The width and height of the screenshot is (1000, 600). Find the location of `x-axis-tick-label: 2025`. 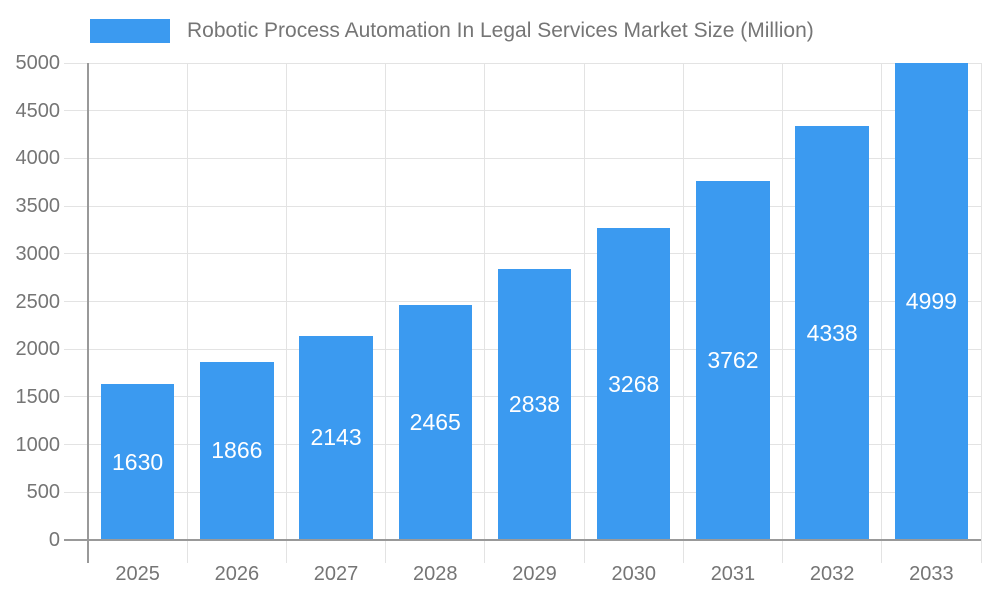

x-axis-tick-label: 2025 is located at coordinates (137, 574).